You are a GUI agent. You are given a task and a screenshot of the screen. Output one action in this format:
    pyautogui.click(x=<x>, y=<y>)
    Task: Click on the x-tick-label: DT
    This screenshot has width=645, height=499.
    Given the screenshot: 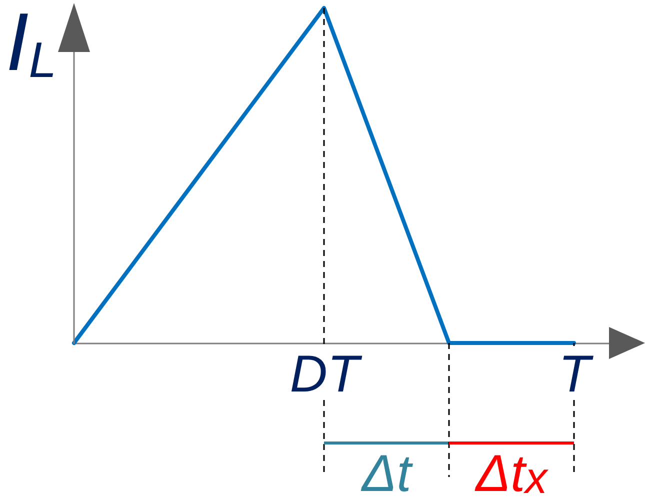 What is the action you would take?
    pyautogui.click(x=326, y=375)
    